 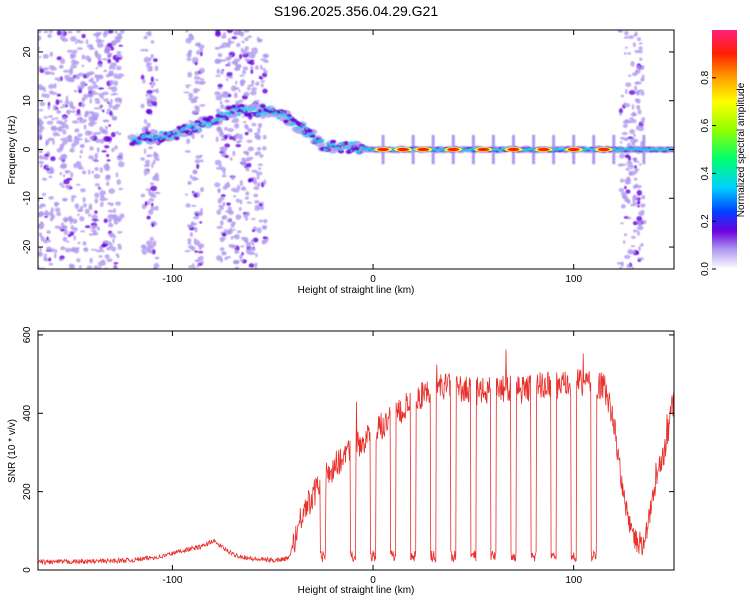 What do you see at coordinates (27, 334) in the screenshot?
I see `y-tick-label: 600` at bounding box center [27, 334].